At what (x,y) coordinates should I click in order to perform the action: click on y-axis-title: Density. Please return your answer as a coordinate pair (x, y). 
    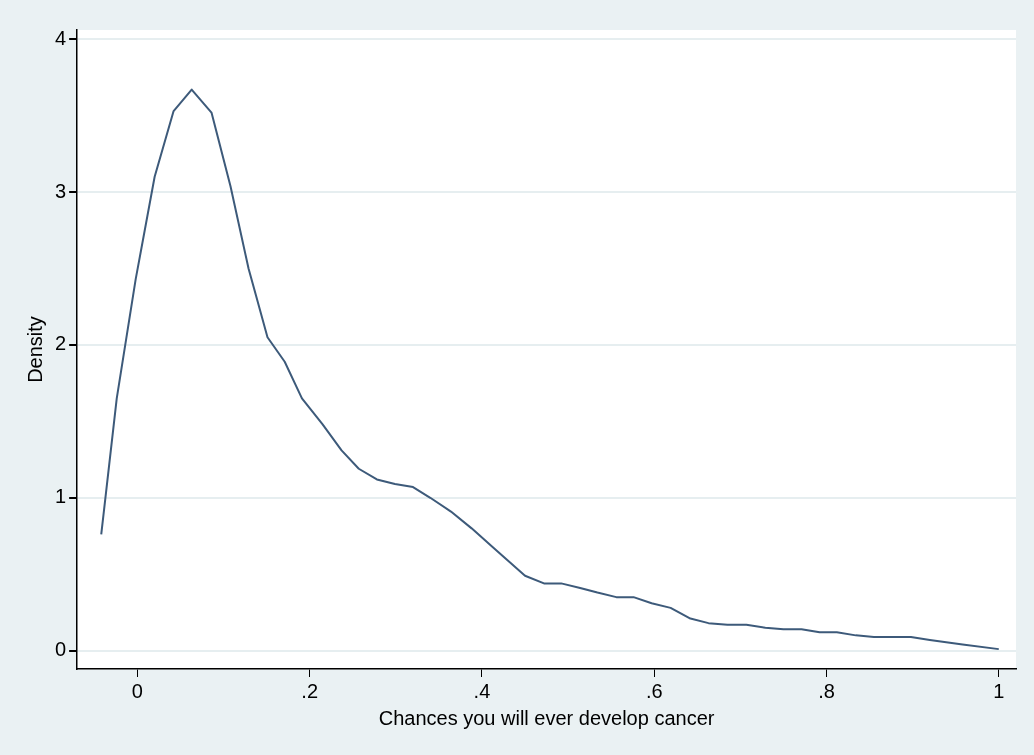
    Looking at the image, I should click on (34, 349).